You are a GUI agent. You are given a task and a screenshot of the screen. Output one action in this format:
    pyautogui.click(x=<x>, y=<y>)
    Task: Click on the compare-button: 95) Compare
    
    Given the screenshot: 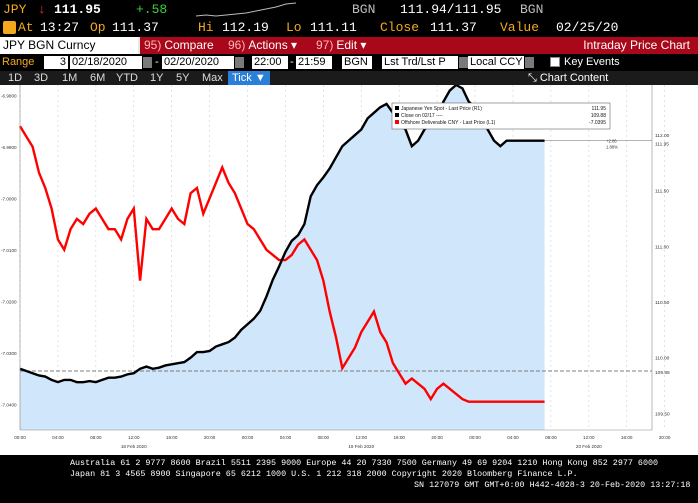 What is the action you would take?
    pyautogui.click(x=184, y=45)
    